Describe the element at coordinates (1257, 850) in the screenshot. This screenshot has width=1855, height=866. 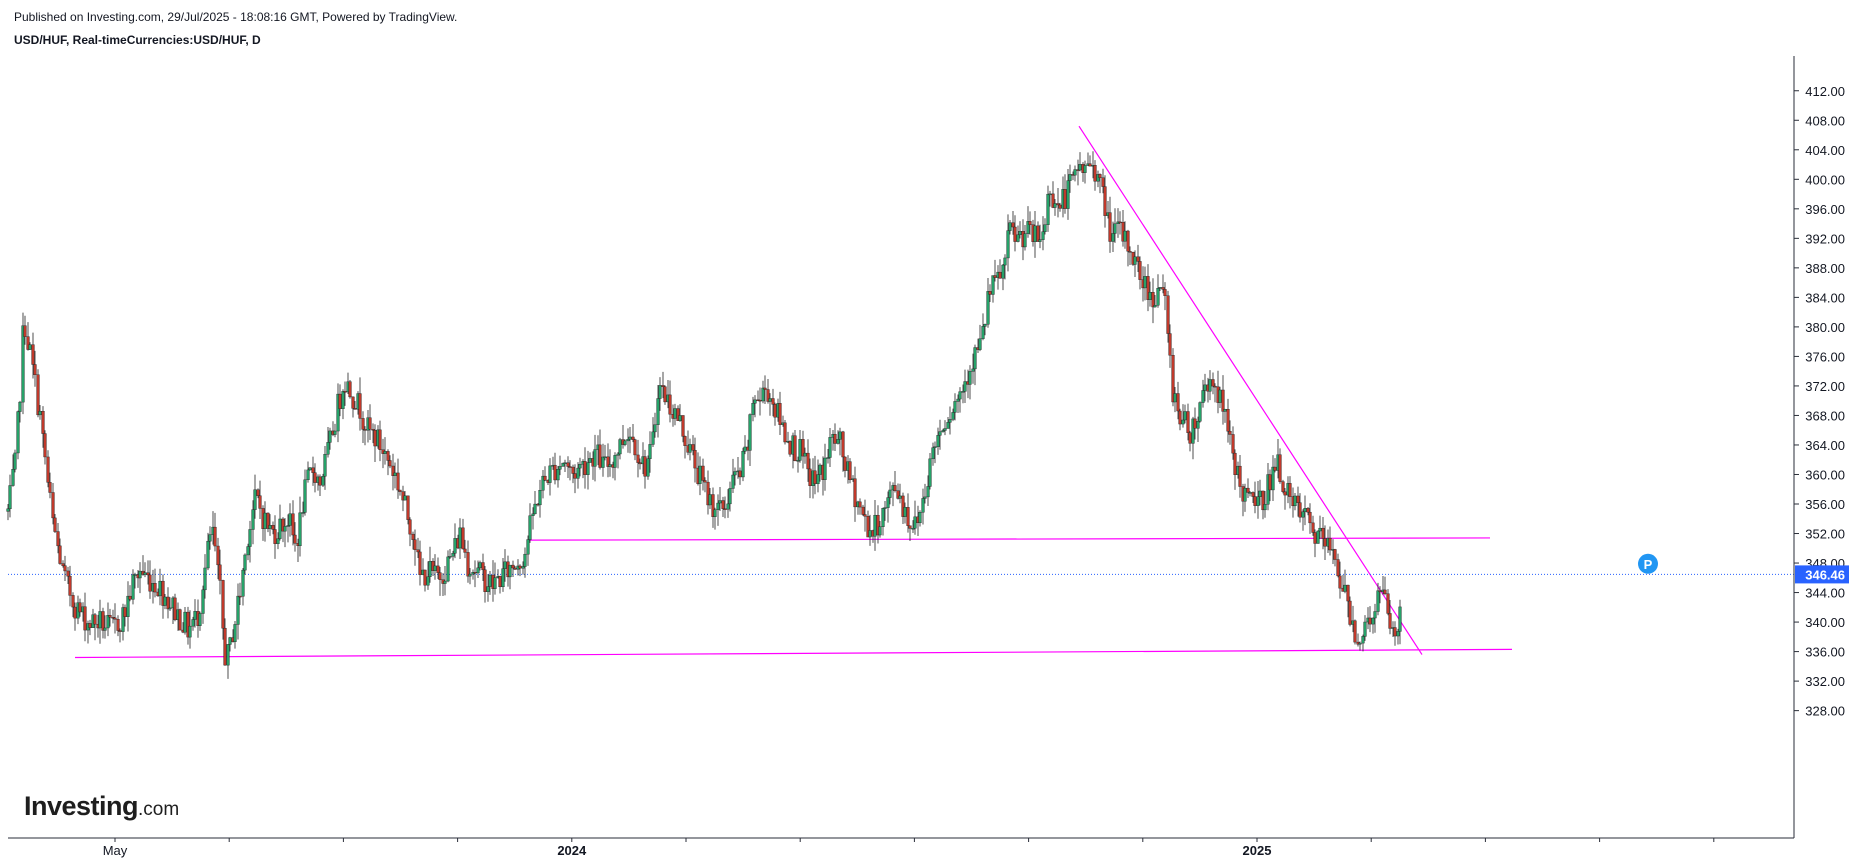
I see `x-tick-label: 2025` at that location.